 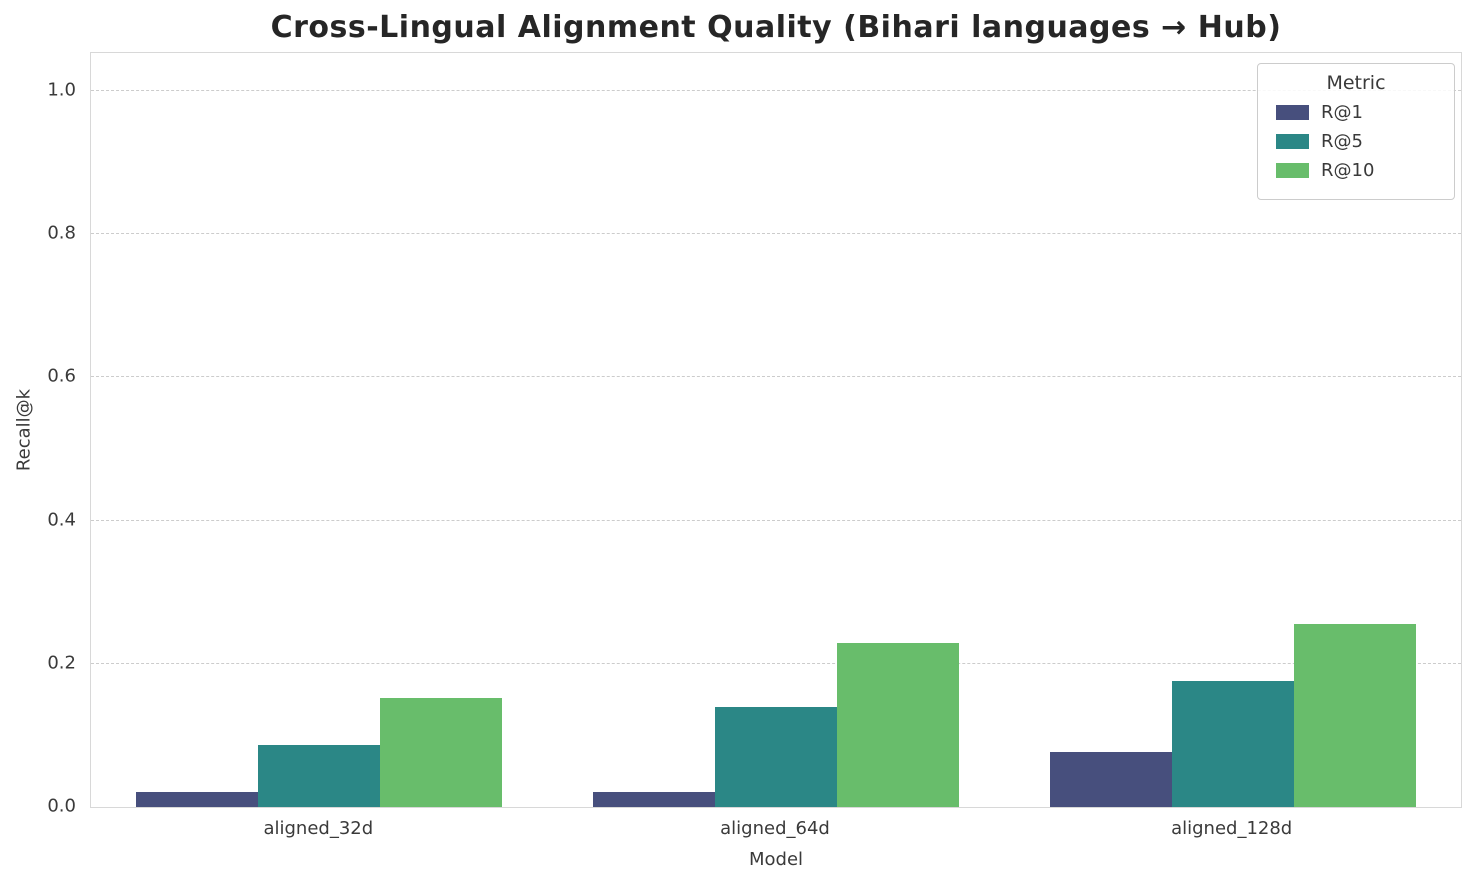 What do you see at coordinates (1348, 170) in the screenshot?
I see `legend-label: R@10` at bounding box center [1348, 170].